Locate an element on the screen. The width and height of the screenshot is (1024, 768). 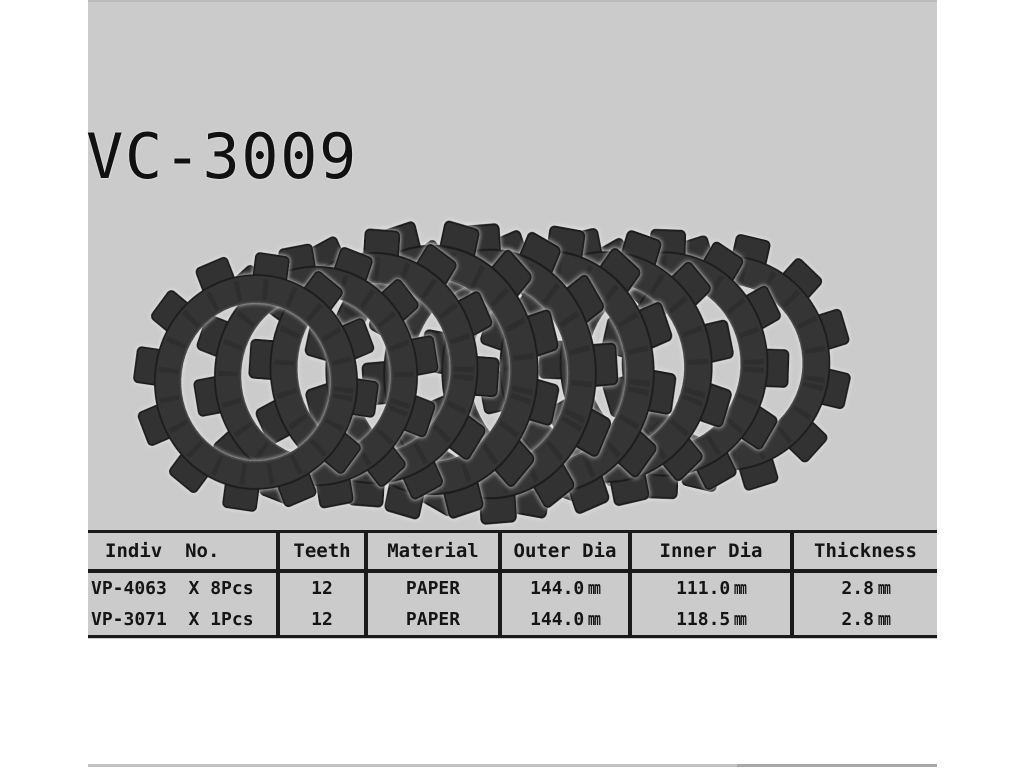
bottom-partial-line is located at coordinates (512, 765).